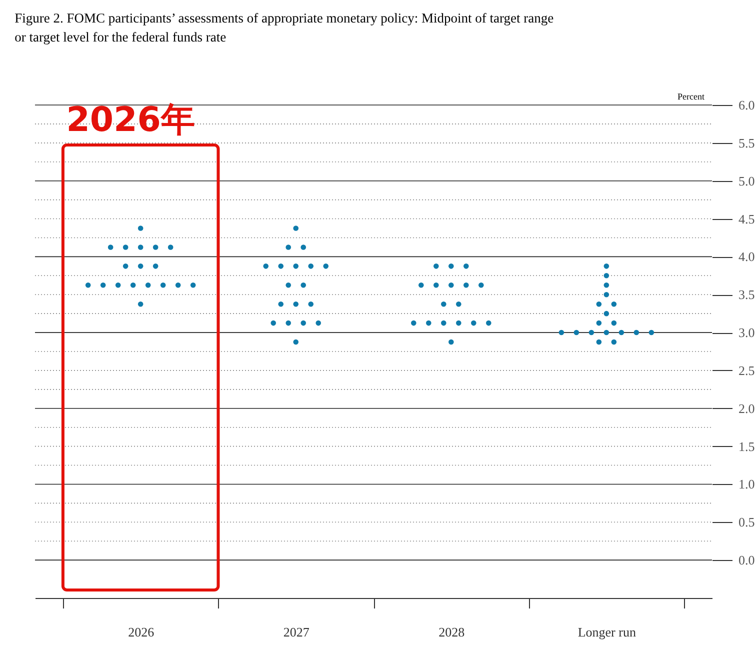  I want to click on y-tick-label: 3.0, so click(746, 332).